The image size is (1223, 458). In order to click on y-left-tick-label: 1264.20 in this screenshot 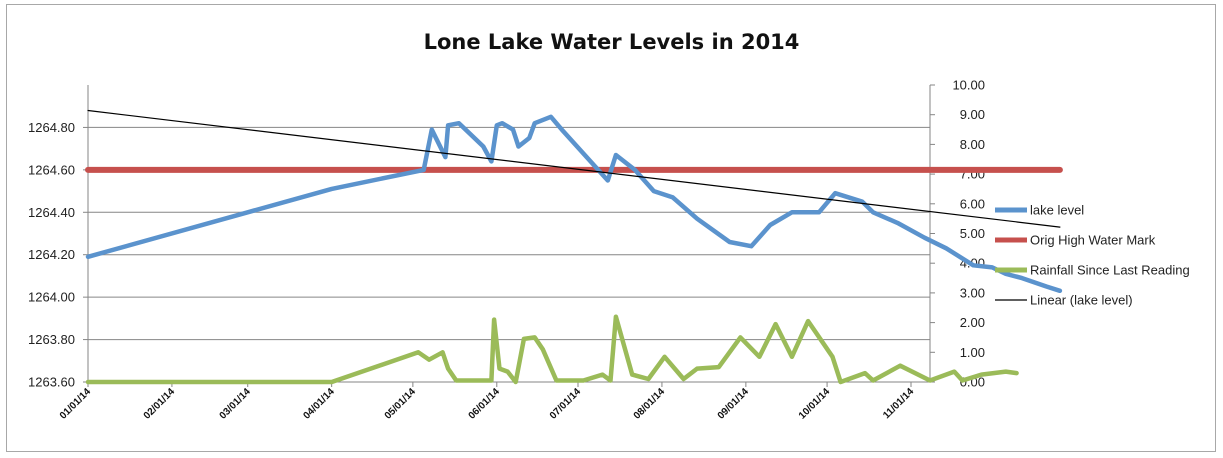, I will do `click(51, 254)`.